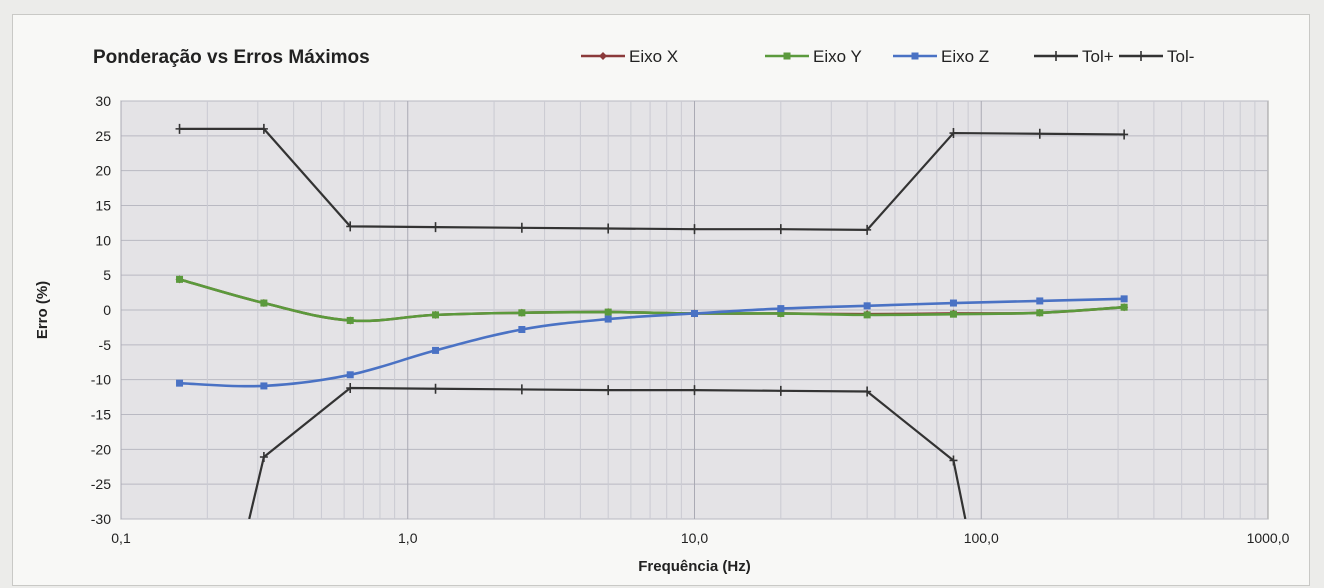 The width and height of the screenshot is (1324, 588). What do you see at coordinates (101, 380) in the screenshot?
I see `y-tick-label: -10` at bounding box center [101, 380].